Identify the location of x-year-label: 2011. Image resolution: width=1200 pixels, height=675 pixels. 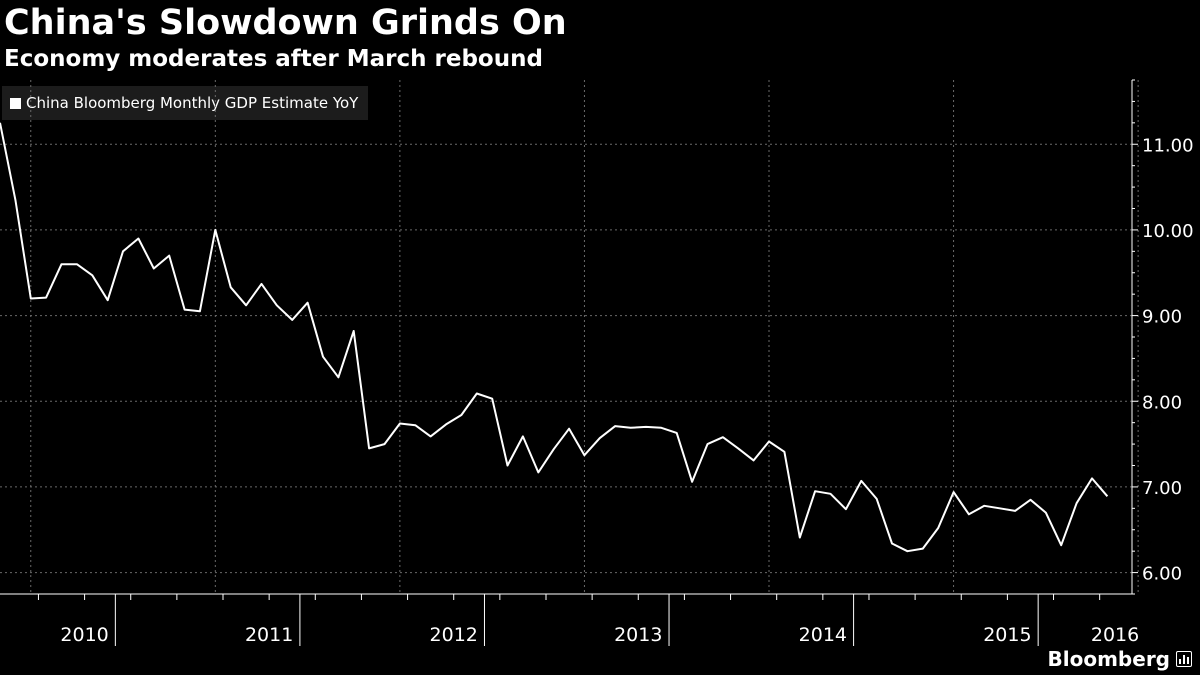
(269, 635).